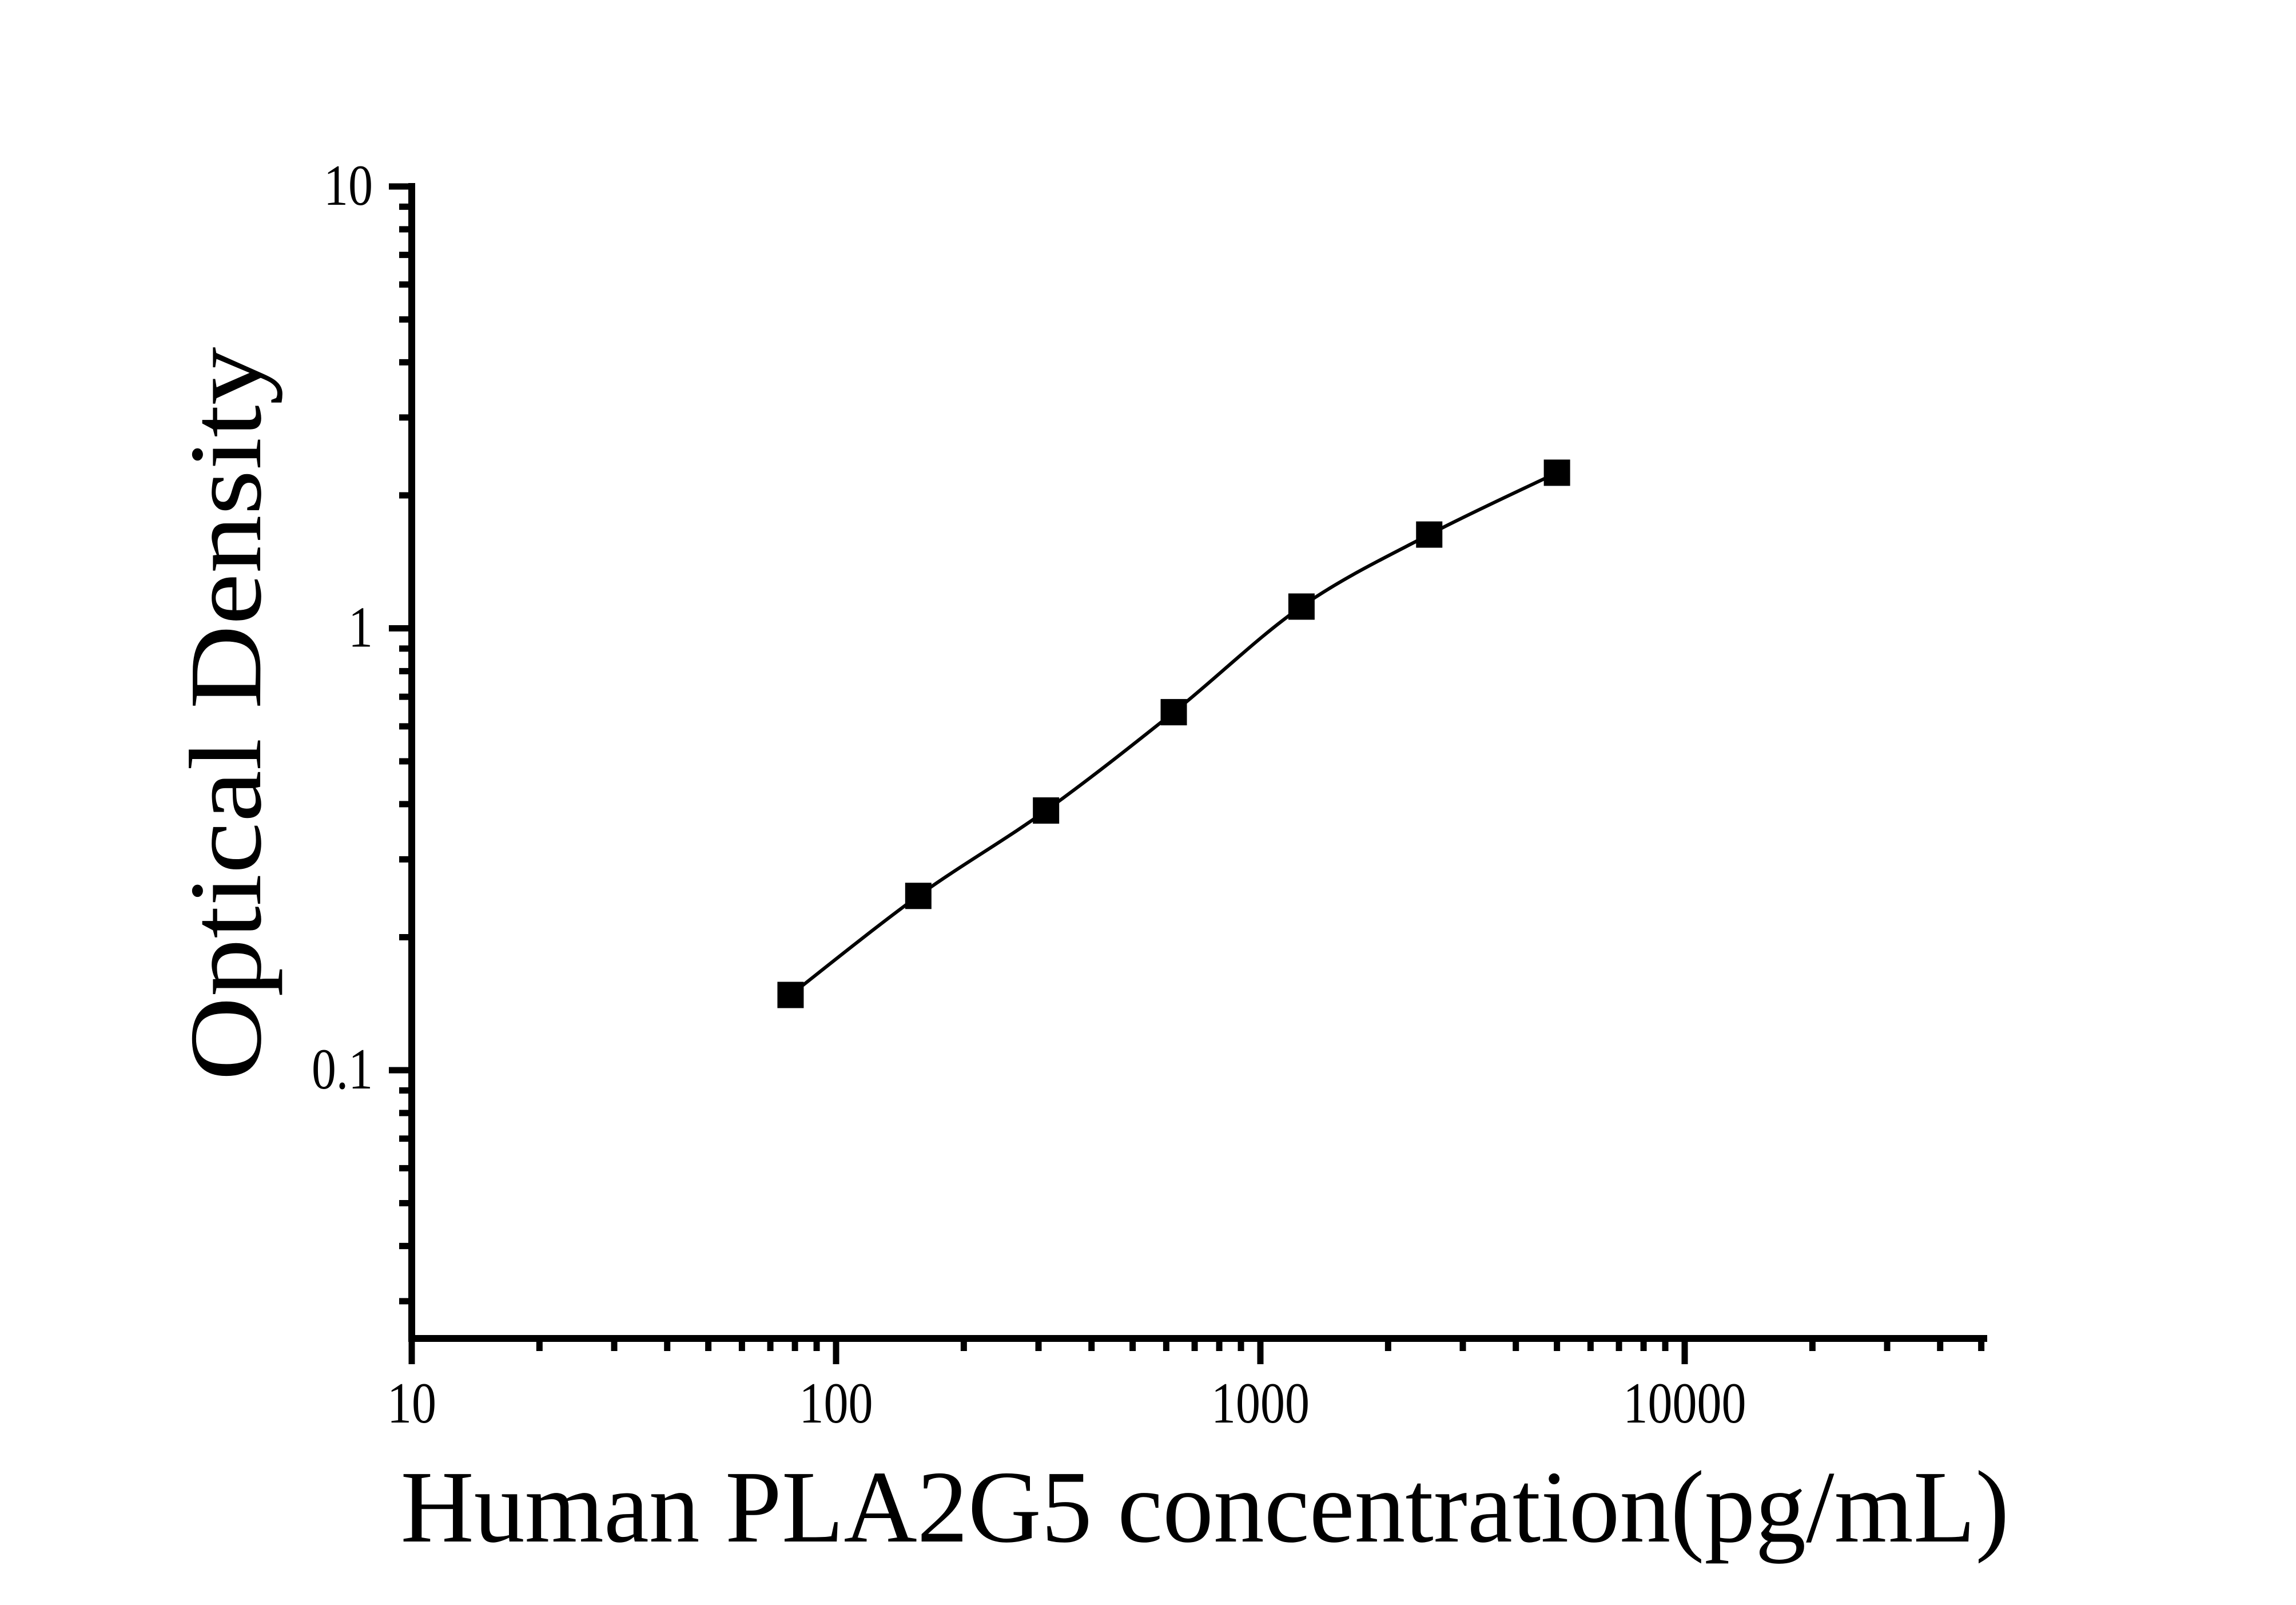  What do you see at coordinates (342, 1069) in the screenshot?
I see `y-tick-label: 0.1` at bounding box center [342, 1069].